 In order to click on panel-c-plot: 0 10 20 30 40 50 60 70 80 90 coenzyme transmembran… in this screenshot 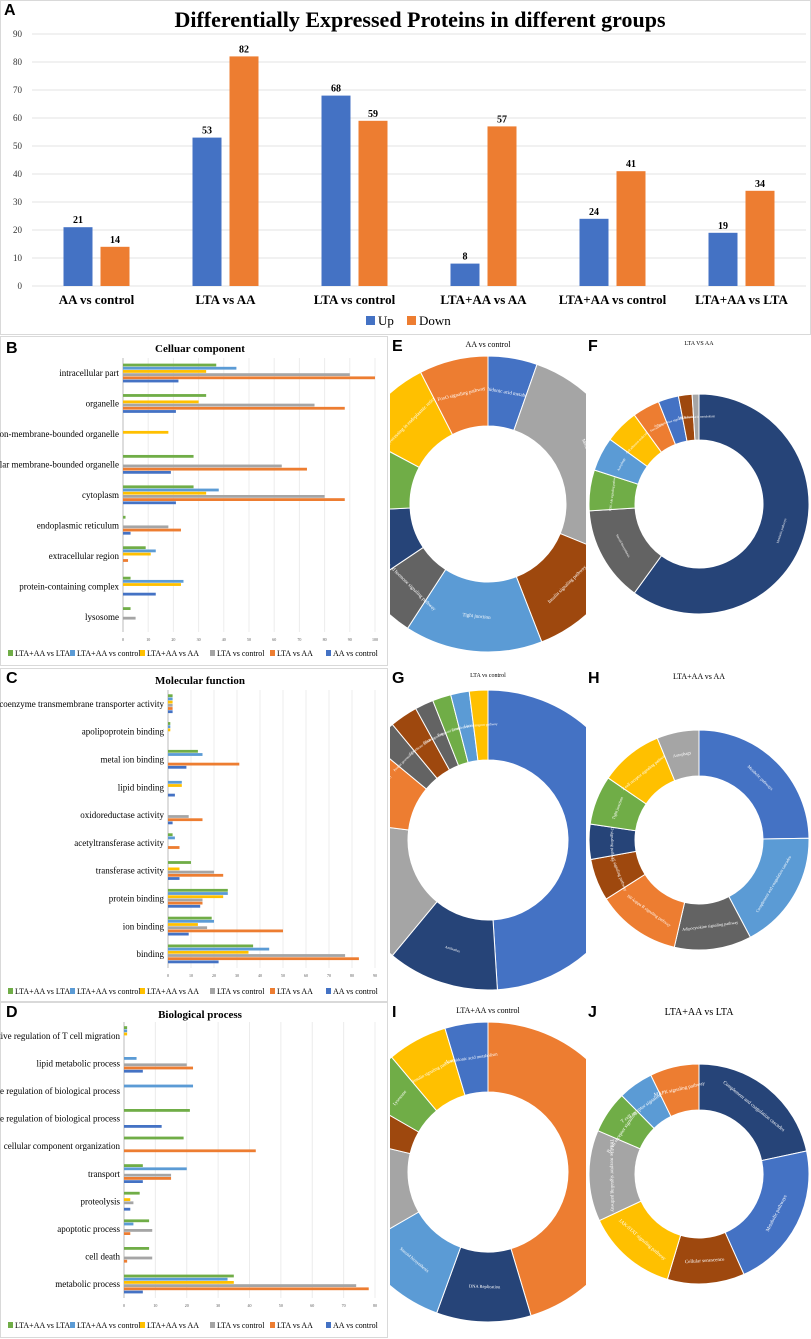, I will do `click(188, 834)`.